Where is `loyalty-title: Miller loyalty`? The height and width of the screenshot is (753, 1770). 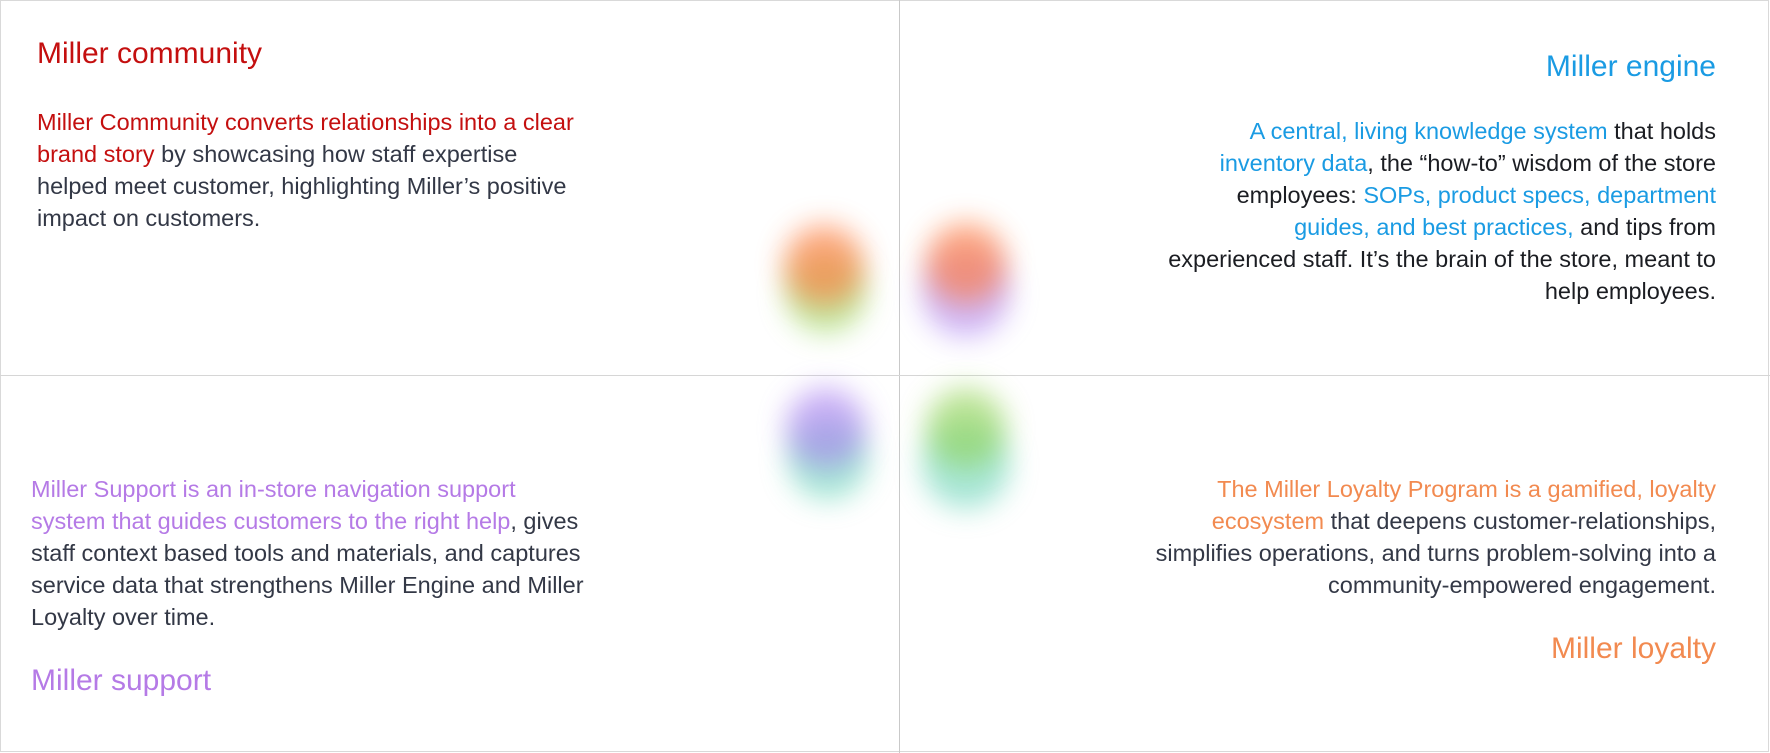
loyalty-title: Miller loyalty is located at coordinates (1633, 648).